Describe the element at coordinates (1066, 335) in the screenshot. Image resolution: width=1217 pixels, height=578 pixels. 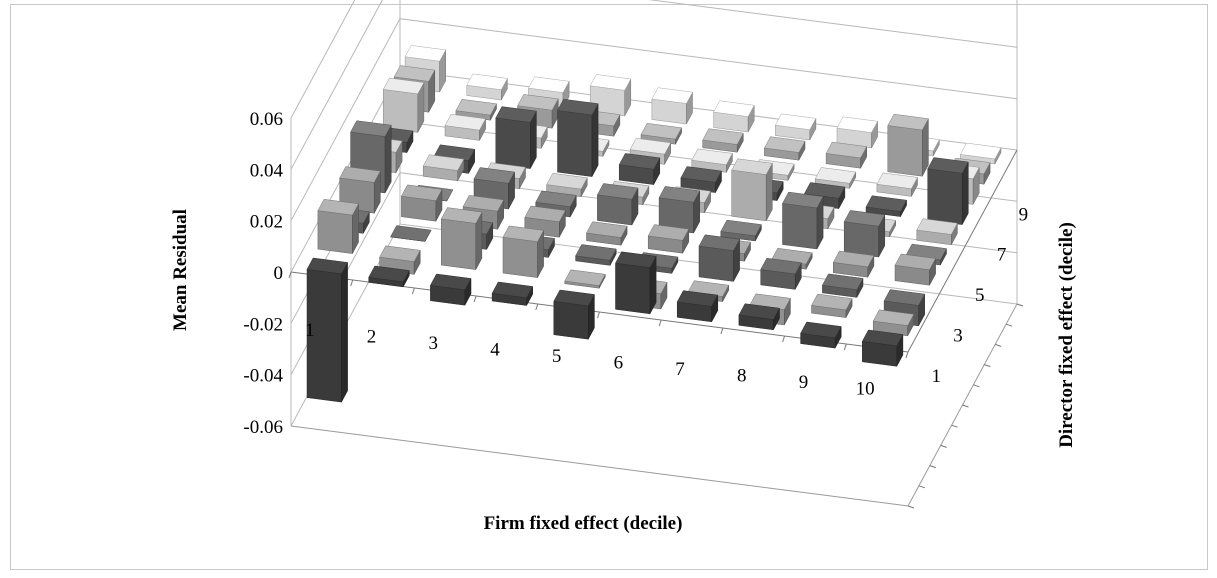
I see `depth-axis-title: Director fixed effect (decile)` at that location.